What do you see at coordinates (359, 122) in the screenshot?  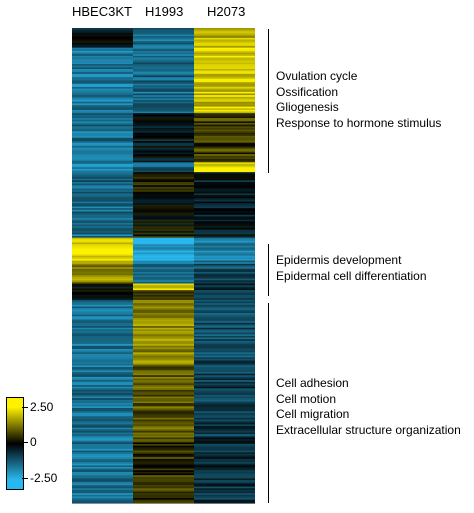 I see `go-term: Response to hormone stimulus` at bounding box center [359, 122].